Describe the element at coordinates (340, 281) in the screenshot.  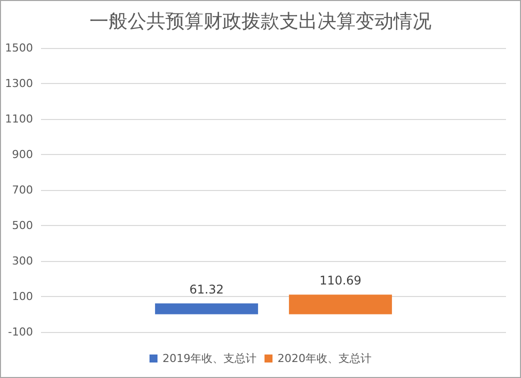
I see `data-label: 110.69` at that location.